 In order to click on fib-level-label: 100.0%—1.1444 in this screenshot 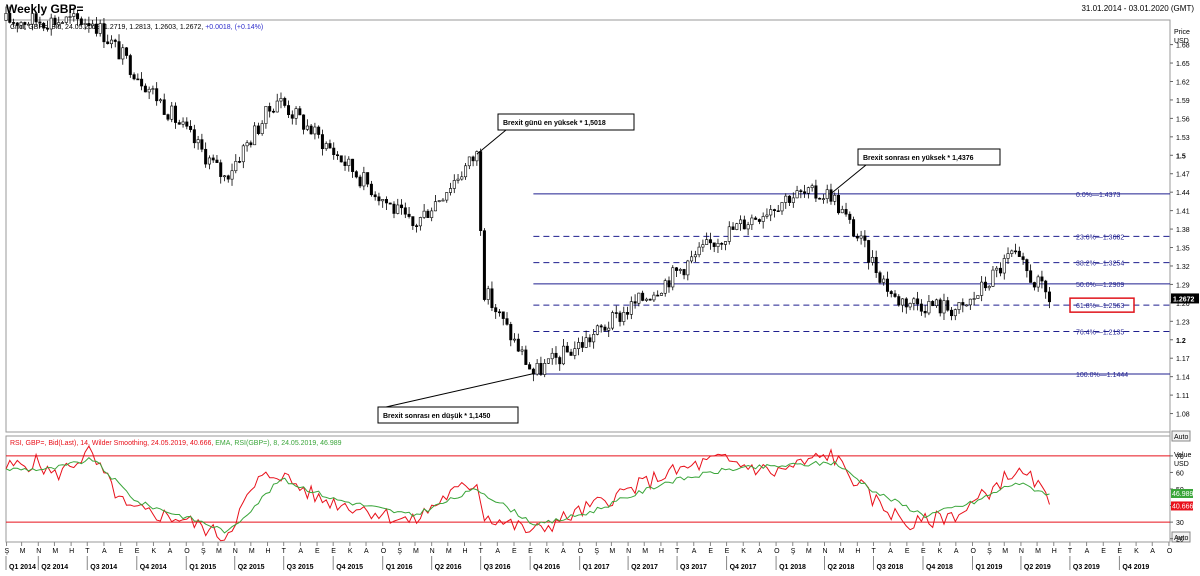, I will do `click(1102, 375)`.